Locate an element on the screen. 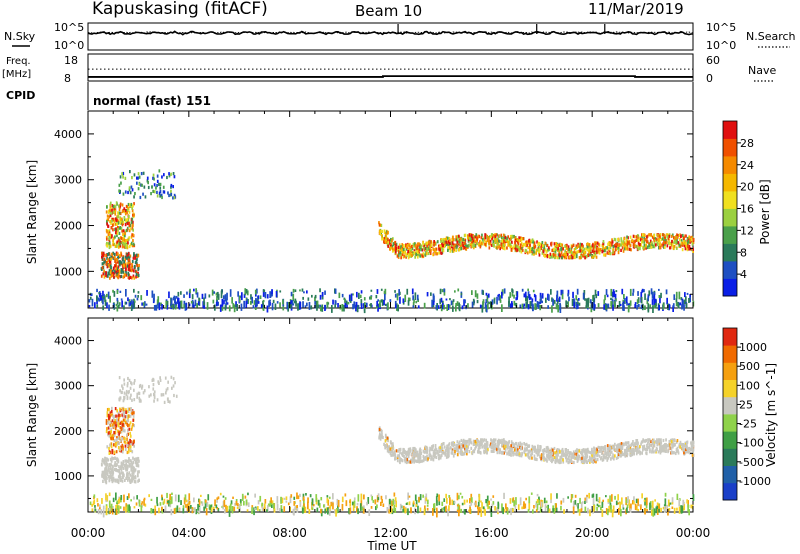  freq-unit-label: [MHz] is located at coordinates (16, 74).